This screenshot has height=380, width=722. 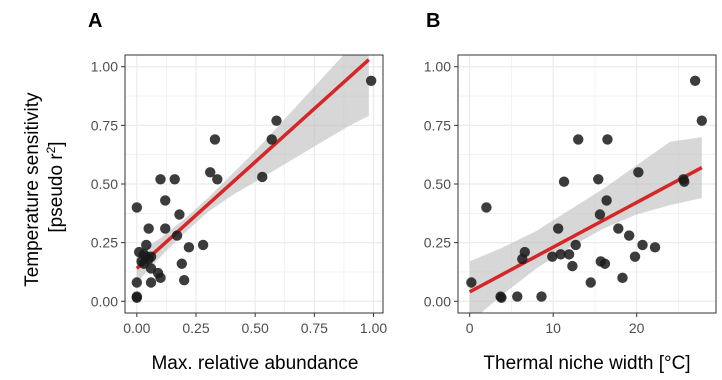 What do you see at coordinates (56, 193) in the screenshot?
I see `y-axis-title-line2: [pseudo r` at bounding box center [56, 193].